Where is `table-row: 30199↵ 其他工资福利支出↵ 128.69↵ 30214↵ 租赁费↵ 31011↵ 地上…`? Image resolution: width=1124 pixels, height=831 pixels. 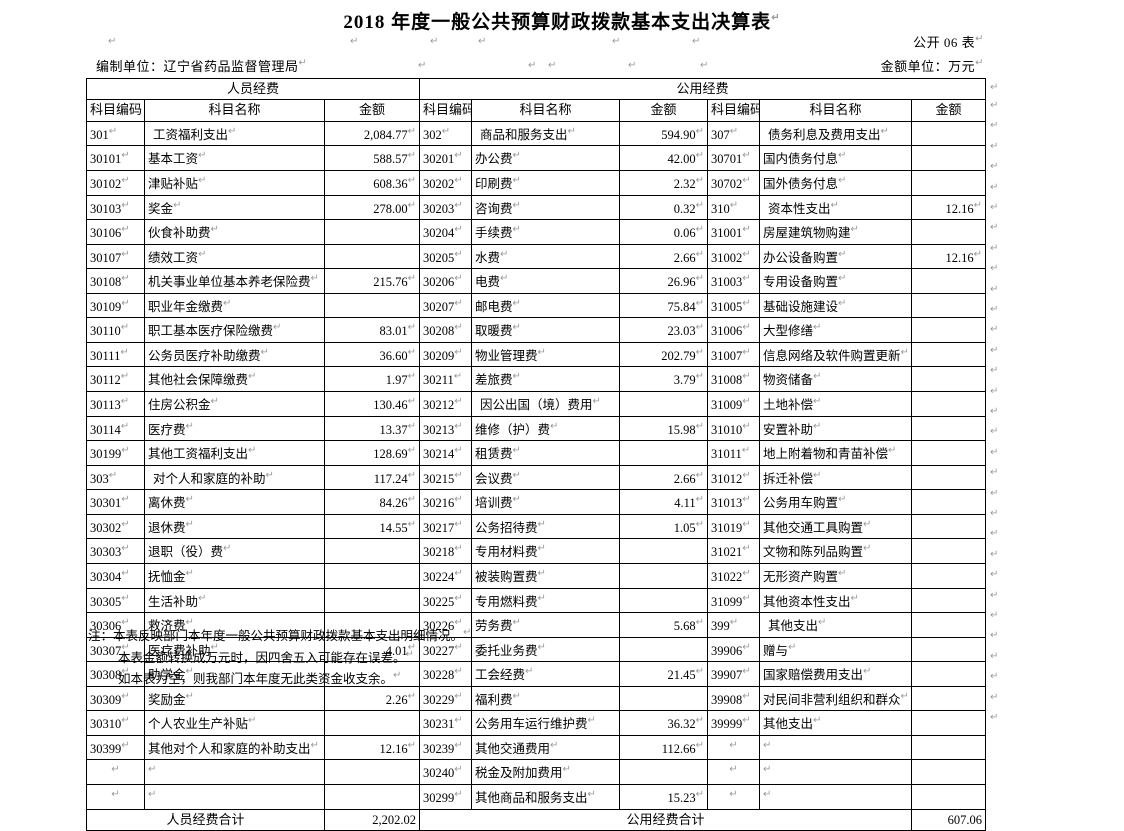 table-row: 30199↵ 其他工资福利支出↵ 128.69↵ 30214↵ 租赁费↵ 31011↵ 地上… is located at coordinates (536, 453).